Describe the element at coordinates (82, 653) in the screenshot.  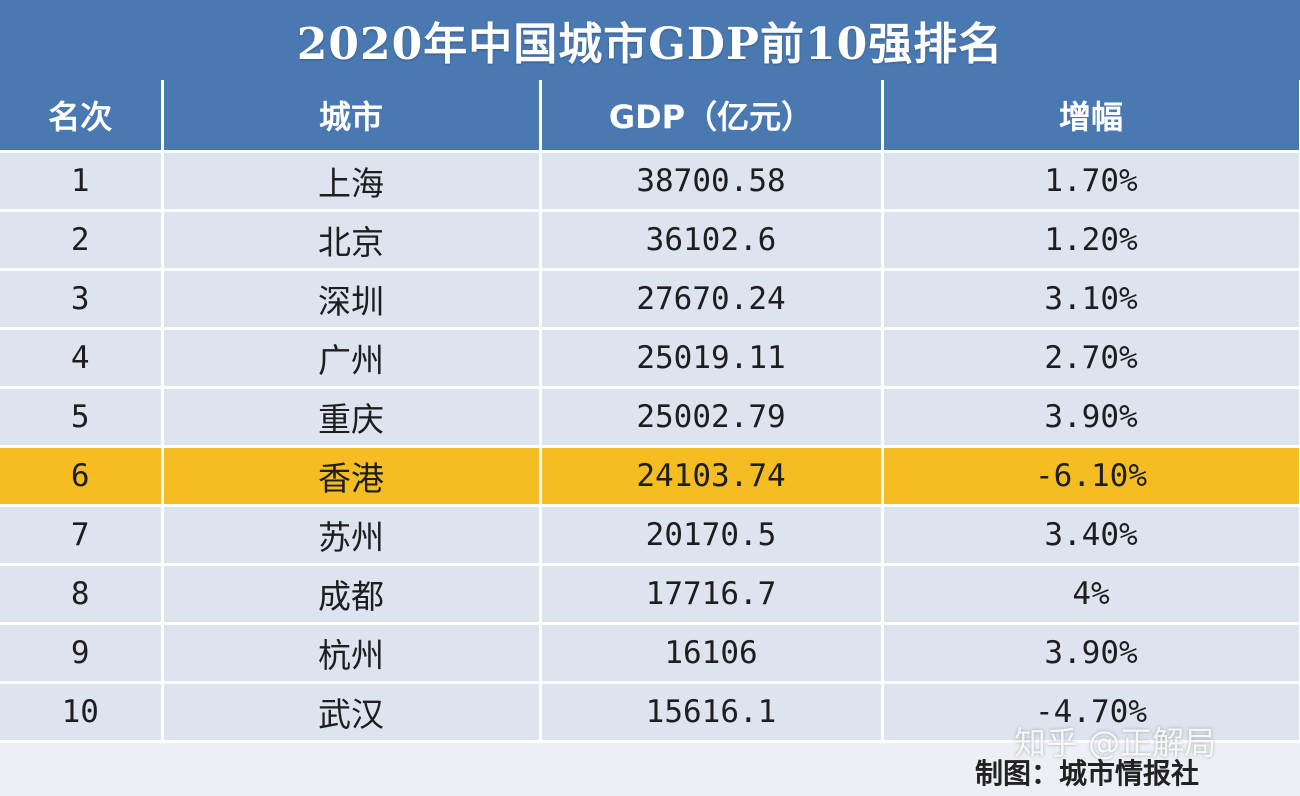
I see `cell-rank: 9` at that location.